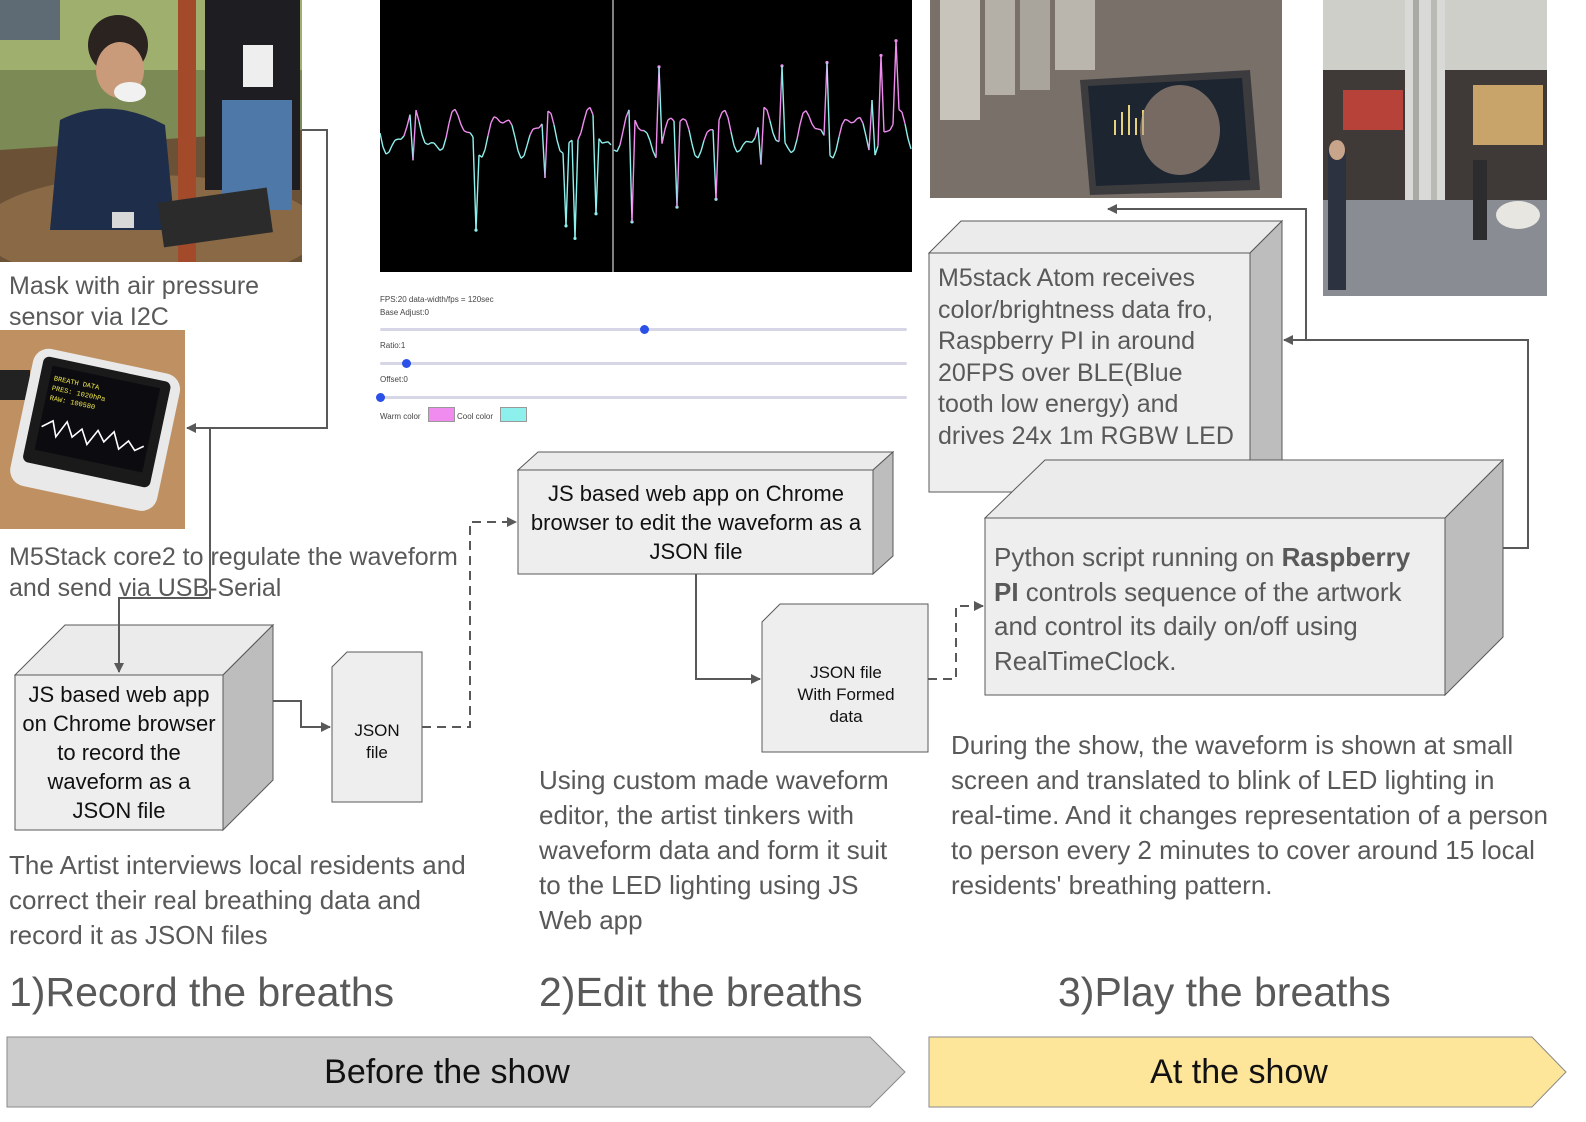 The height and width of the screenshot is (1122, 1586). I want to click on python-text-bold: Raspberry PI, so click(1202, 574).